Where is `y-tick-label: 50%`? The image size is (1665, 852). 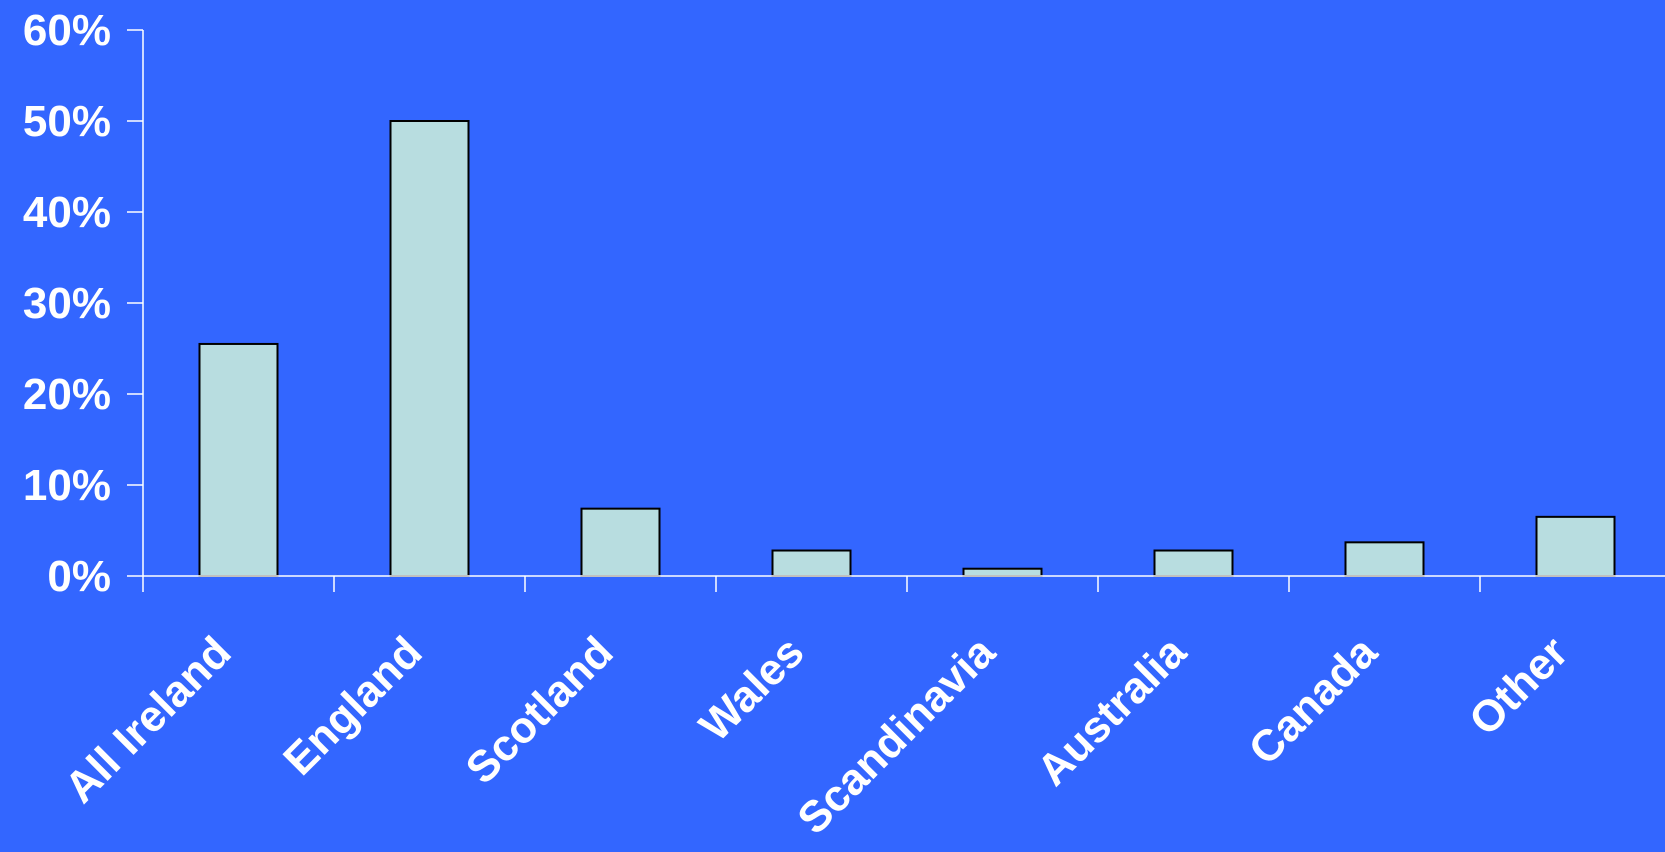 y-tick-label: 50% is located at coordinates (67, 121).